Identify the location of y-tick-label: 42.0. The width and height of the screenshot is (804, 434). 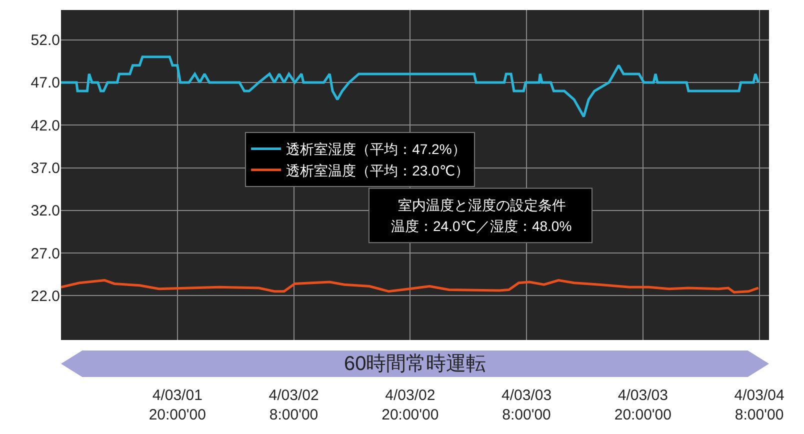
(45, 125).